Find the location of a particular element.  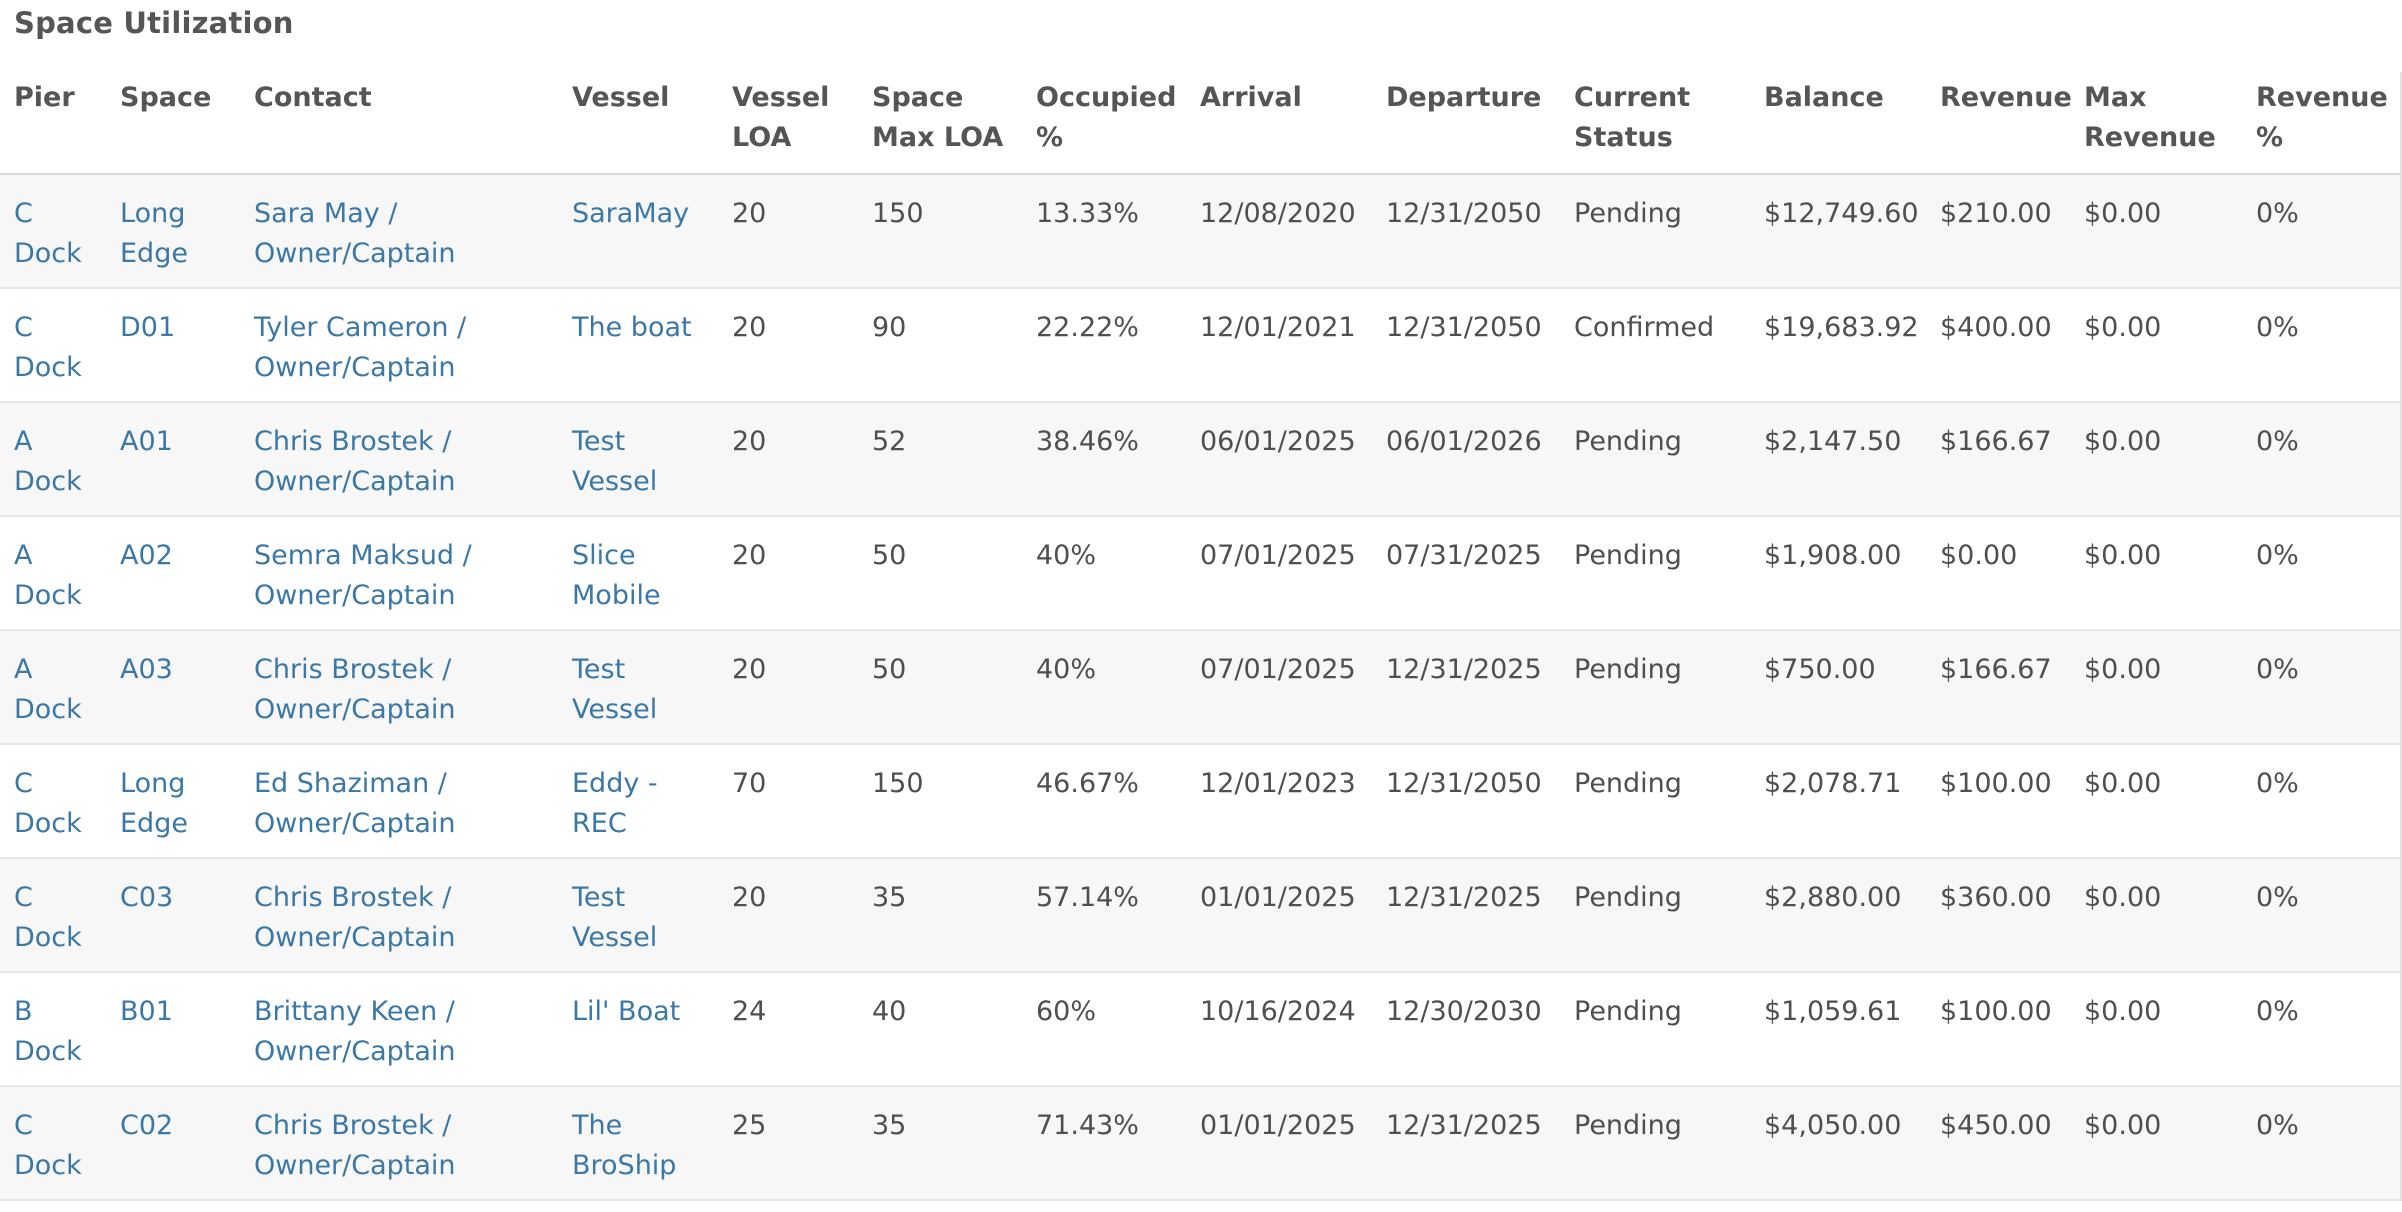

vessel-link: SaraMay is located at coordinates (638, 231).